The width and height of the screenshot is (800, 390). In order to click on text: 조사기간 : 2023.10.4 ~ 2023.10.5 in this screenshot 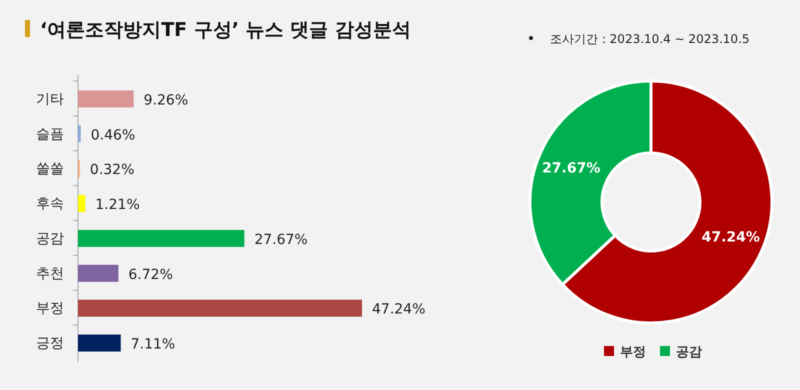, I will do `click(650, 39)`.